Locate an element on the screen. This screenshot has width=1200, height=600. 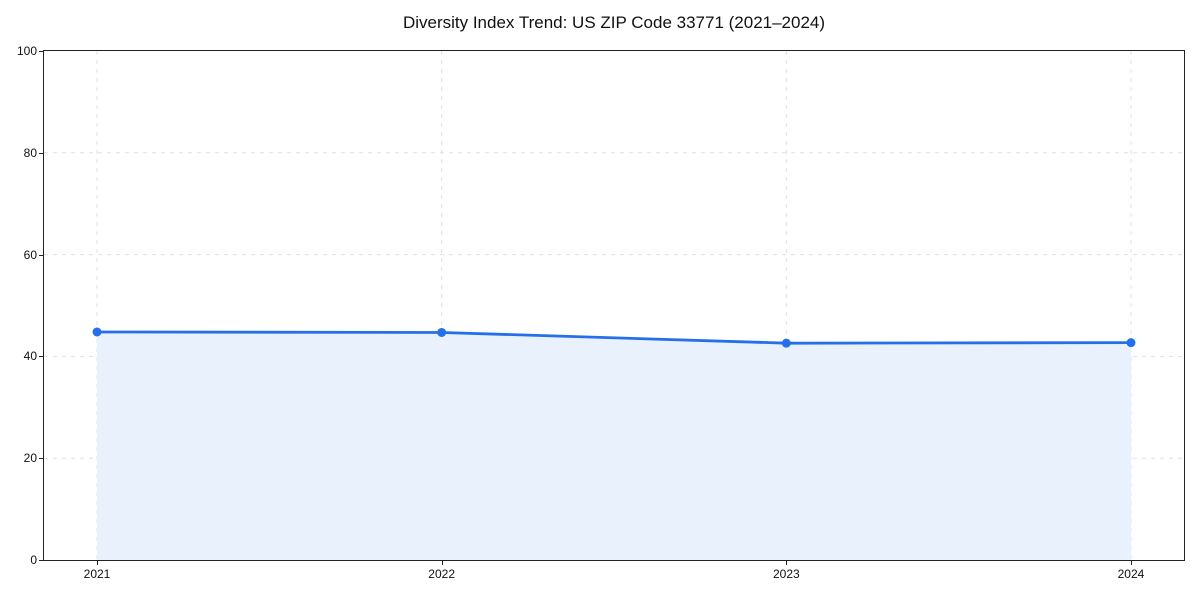
data-point-2021 is located at coordinates (97, 332).